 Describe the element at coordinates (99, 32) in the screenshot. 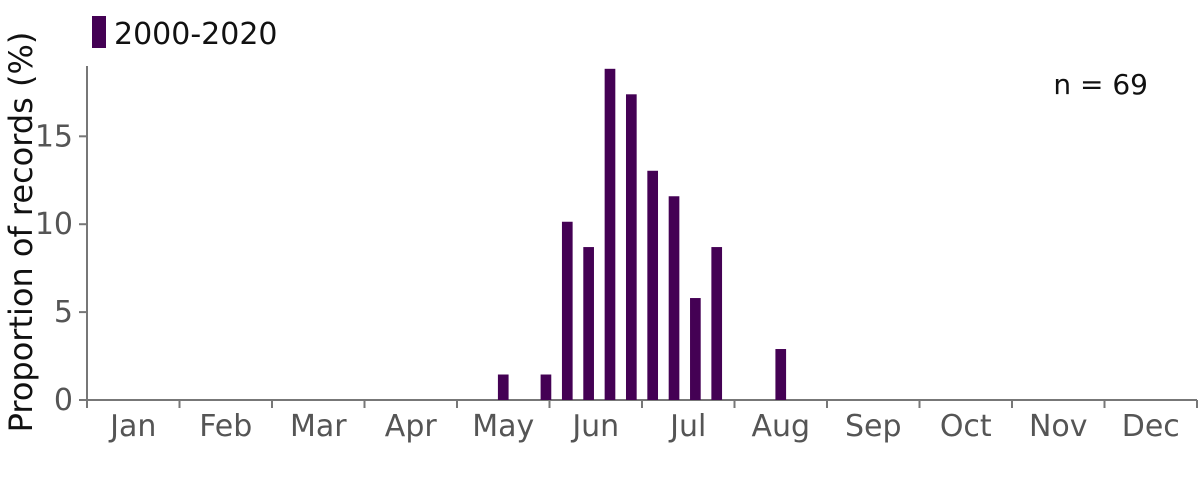

I see `legend-swatch` at that location.